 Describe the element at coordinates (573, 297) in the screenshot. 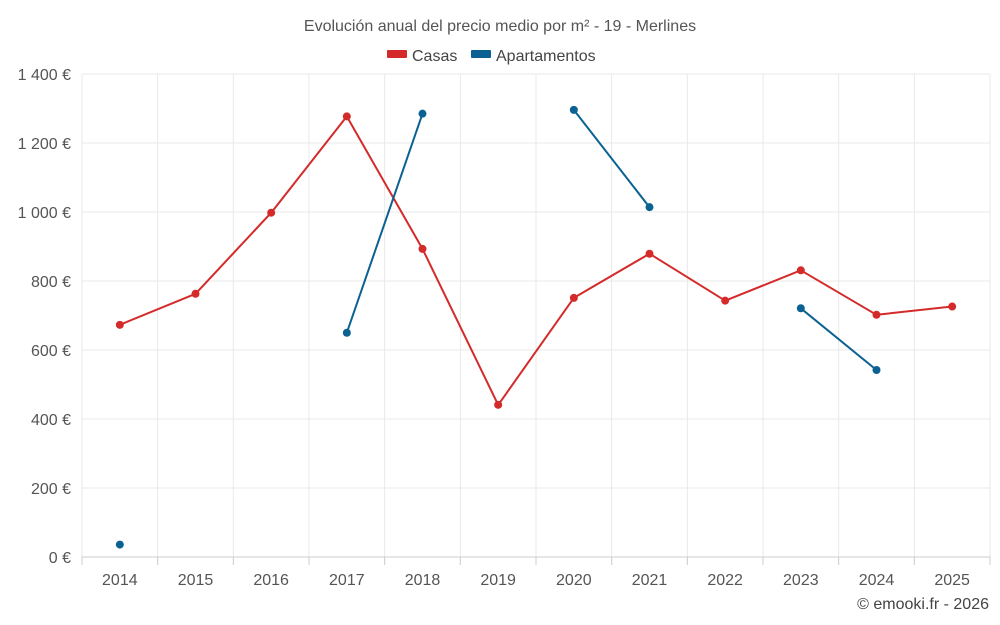

I see `data-point-casas-2020` at that location.